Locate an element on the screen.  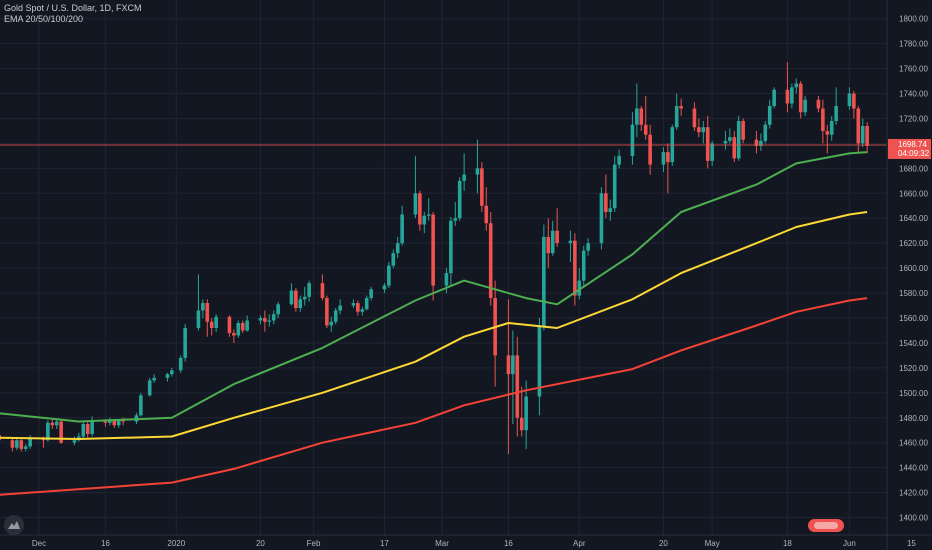
go-to-realtime-button is located at coordinates (826, 525).